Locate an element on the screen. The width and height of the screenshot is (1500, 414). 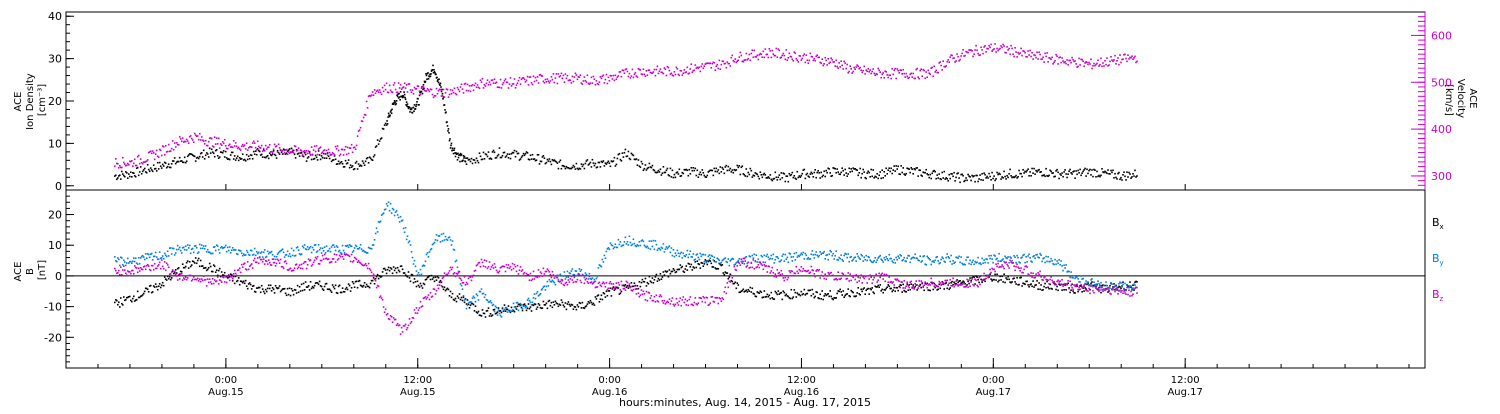
legend-bx: Bx is located at coordinates (1438, 223).